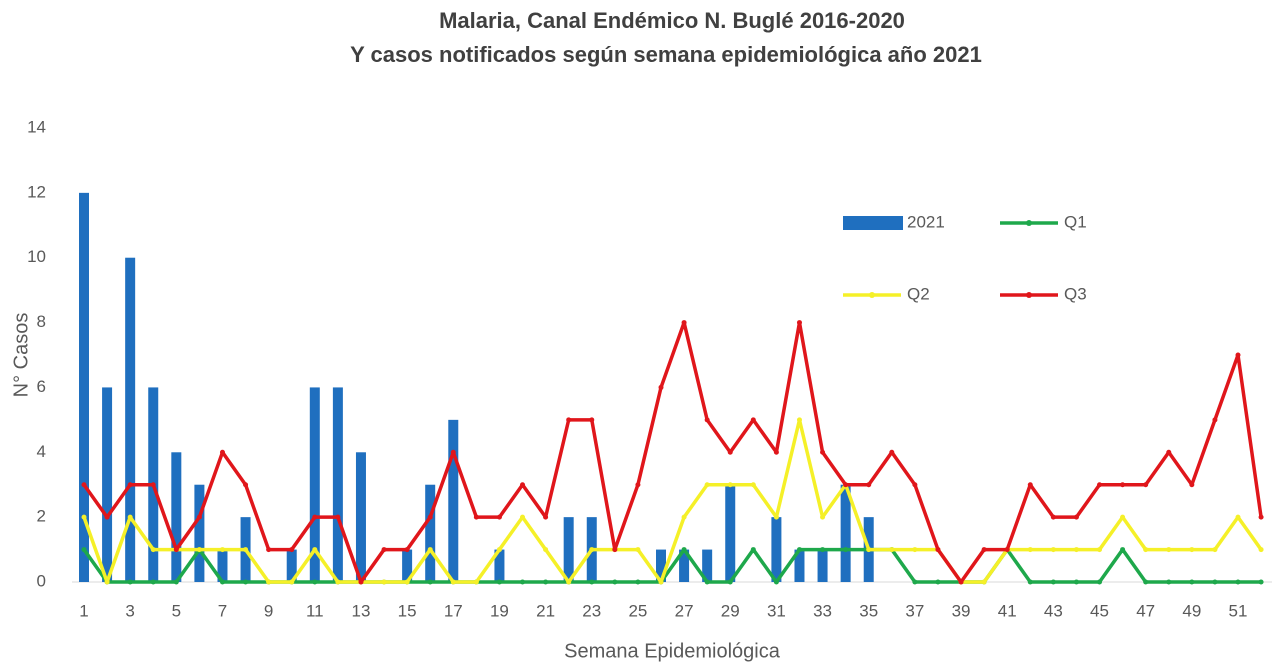 This screenshot has height=666, width=1280. I want to click on x-tick-label: 23, so click(591, 610).